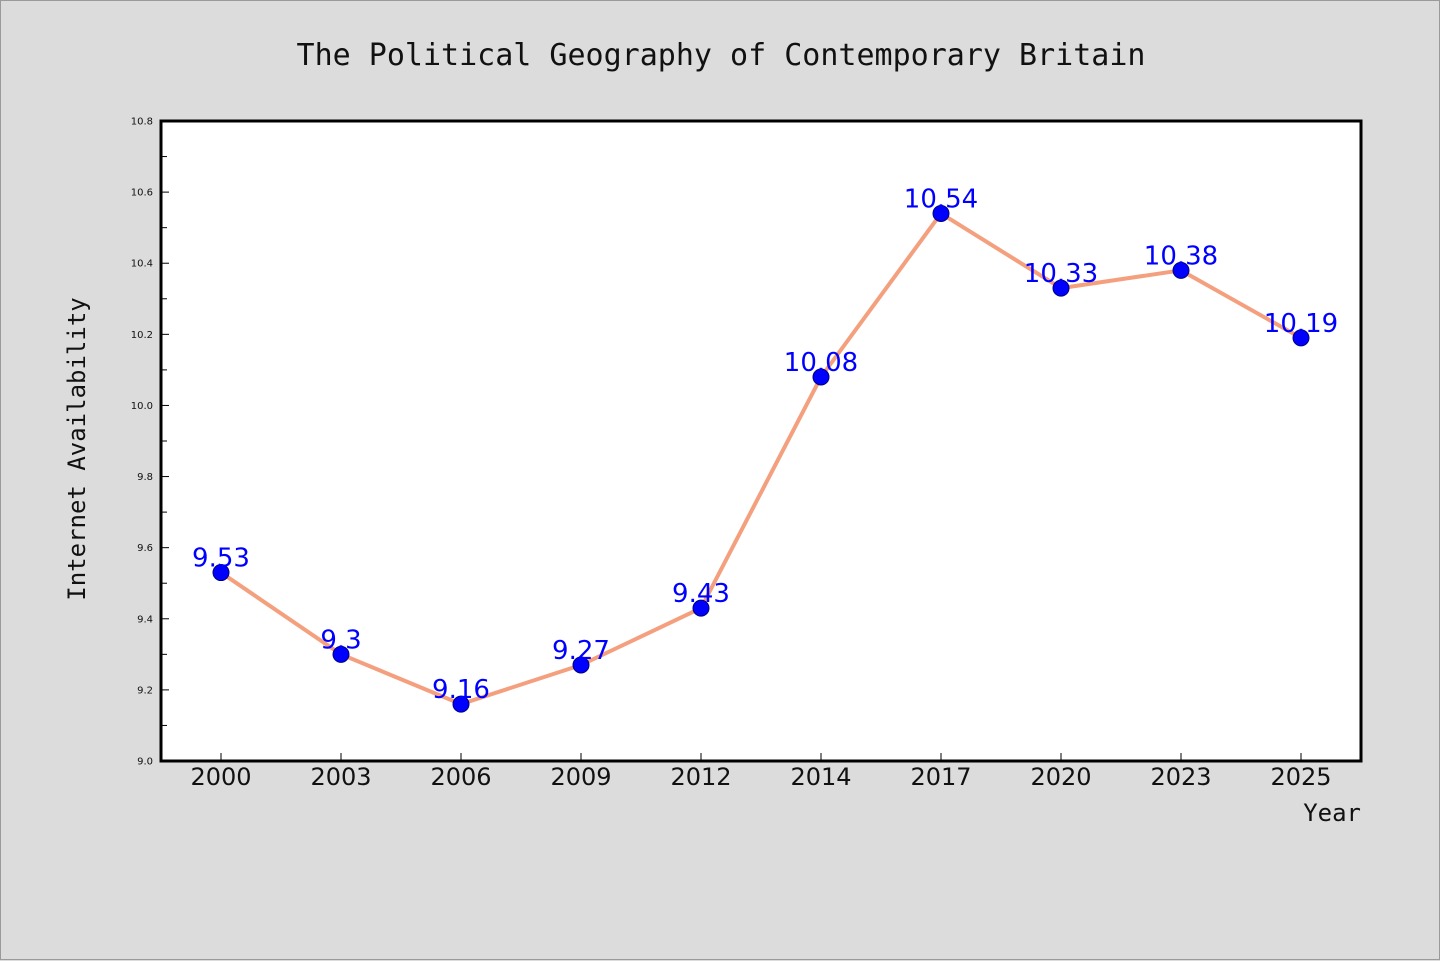  I want to click on data-label: 10.08, so click(821, 363).